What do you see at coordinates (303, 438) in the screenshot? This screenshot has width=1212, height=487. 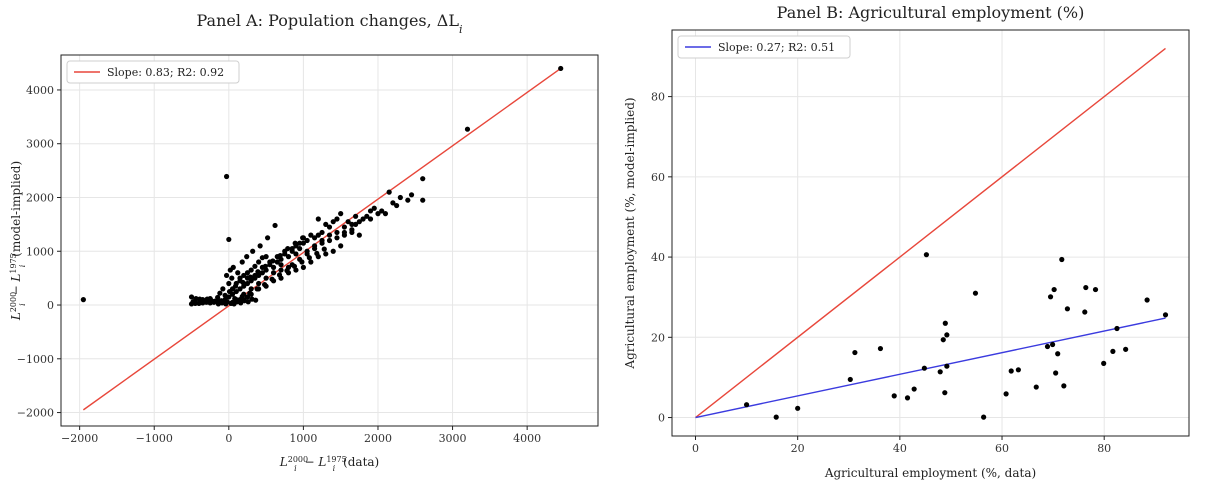 I see `x-tick-label: 1000` at bounding box center [303, 438].